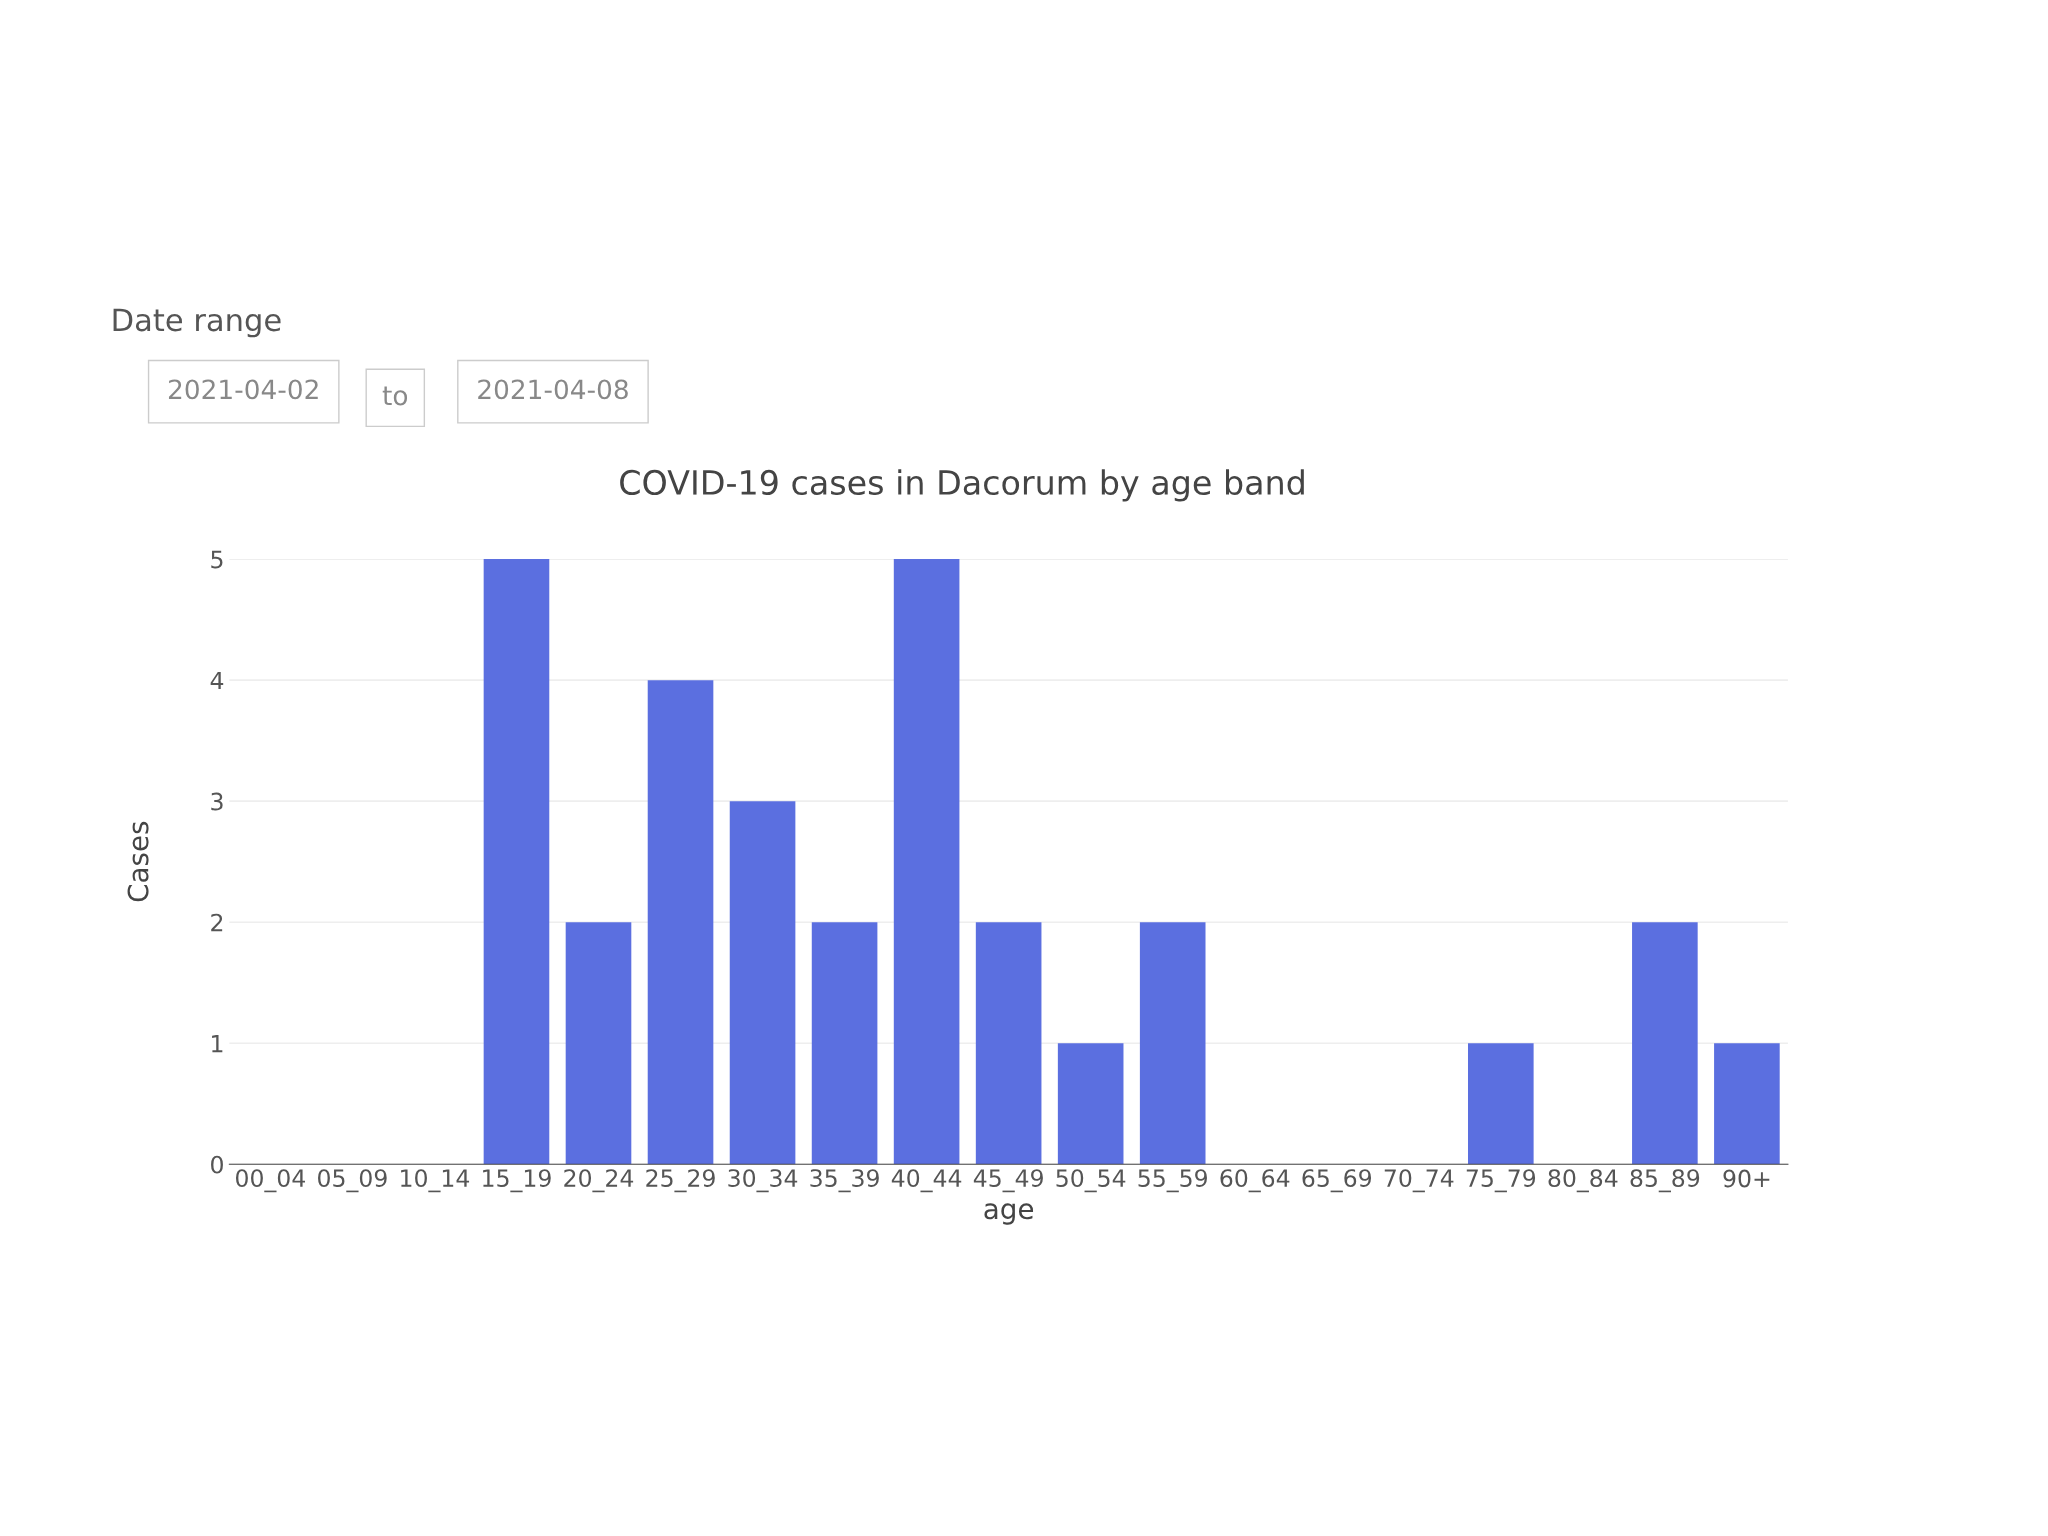  Describe the element at coordinates (395, 396) in the screenshot. I see `text: to` at that location.